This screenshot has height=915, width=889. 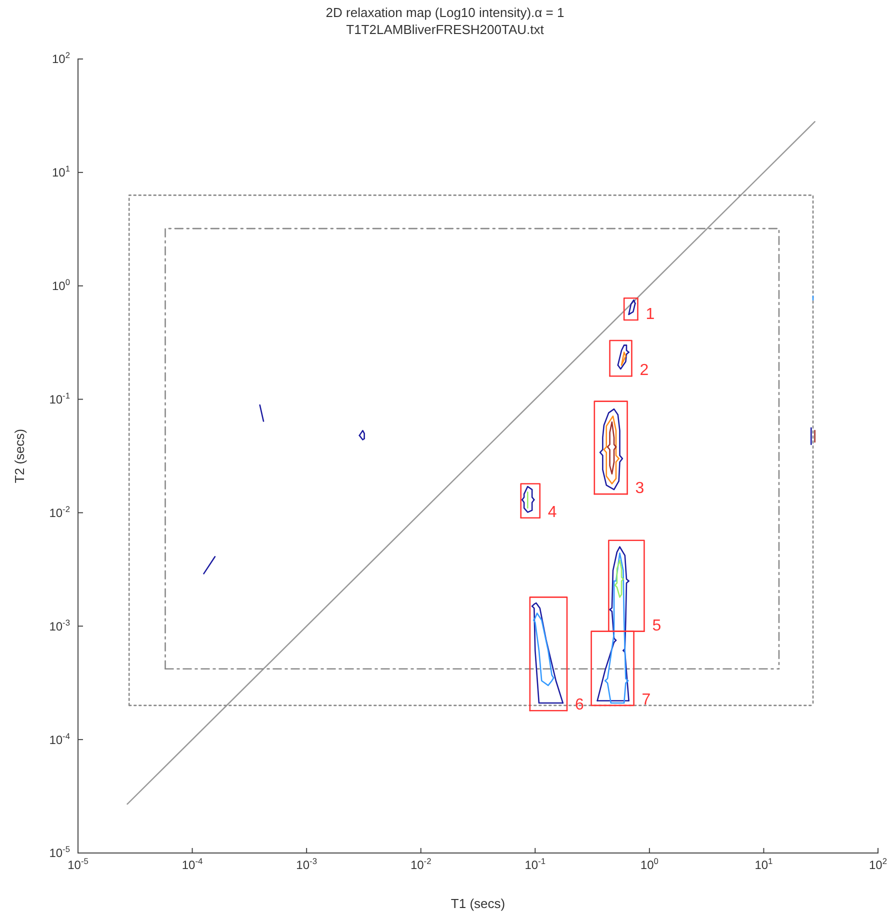 I want to click on x-tick-label: 10$^{1}$, so click(x=764, y=864).